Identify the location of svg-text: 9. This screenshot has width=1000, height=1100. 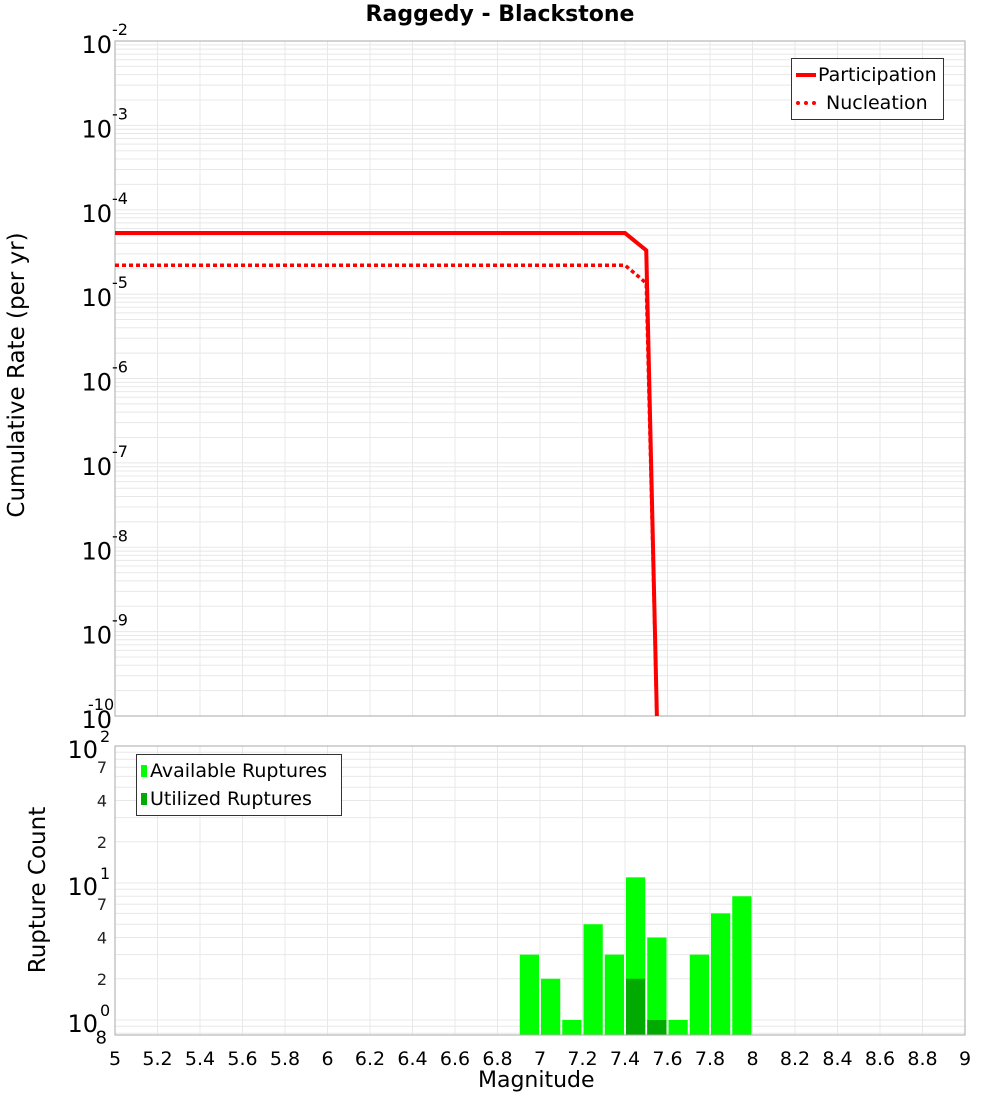
(965, 1059).